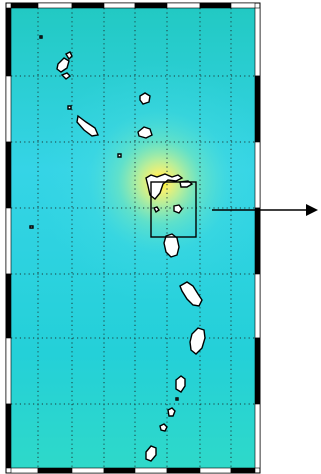 This screenshot has height=474, width=321. Describe the element at coordinates (41, 37) in the screenshot. I see `islet-cluster-c` at that location.